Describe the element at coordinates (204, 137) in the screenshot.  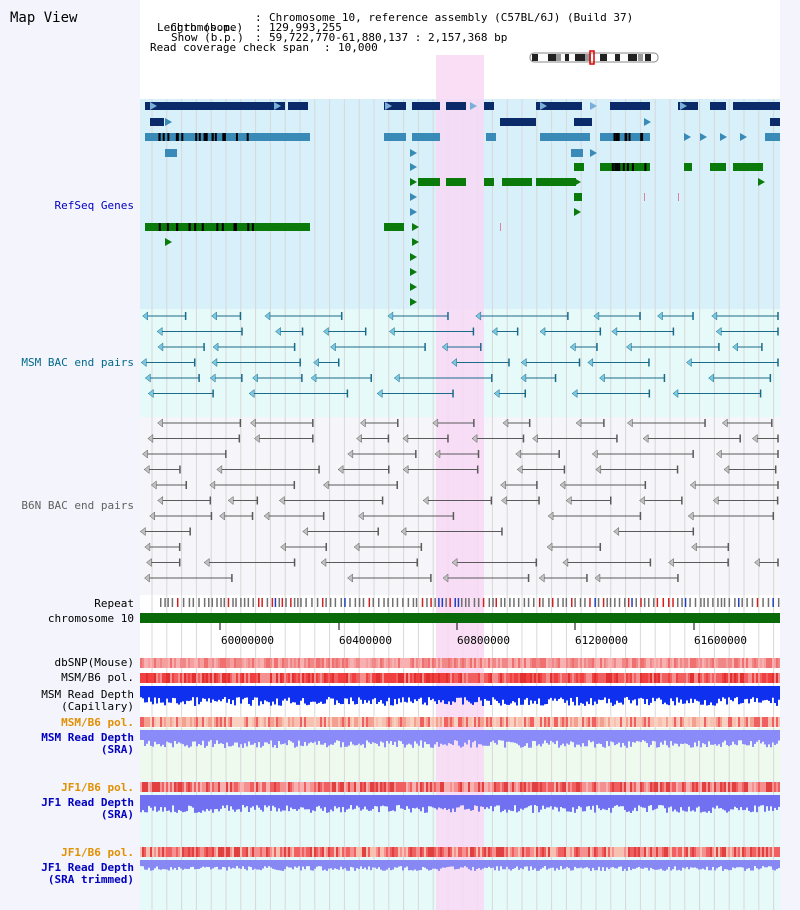
I see `gene-exon` at that location.